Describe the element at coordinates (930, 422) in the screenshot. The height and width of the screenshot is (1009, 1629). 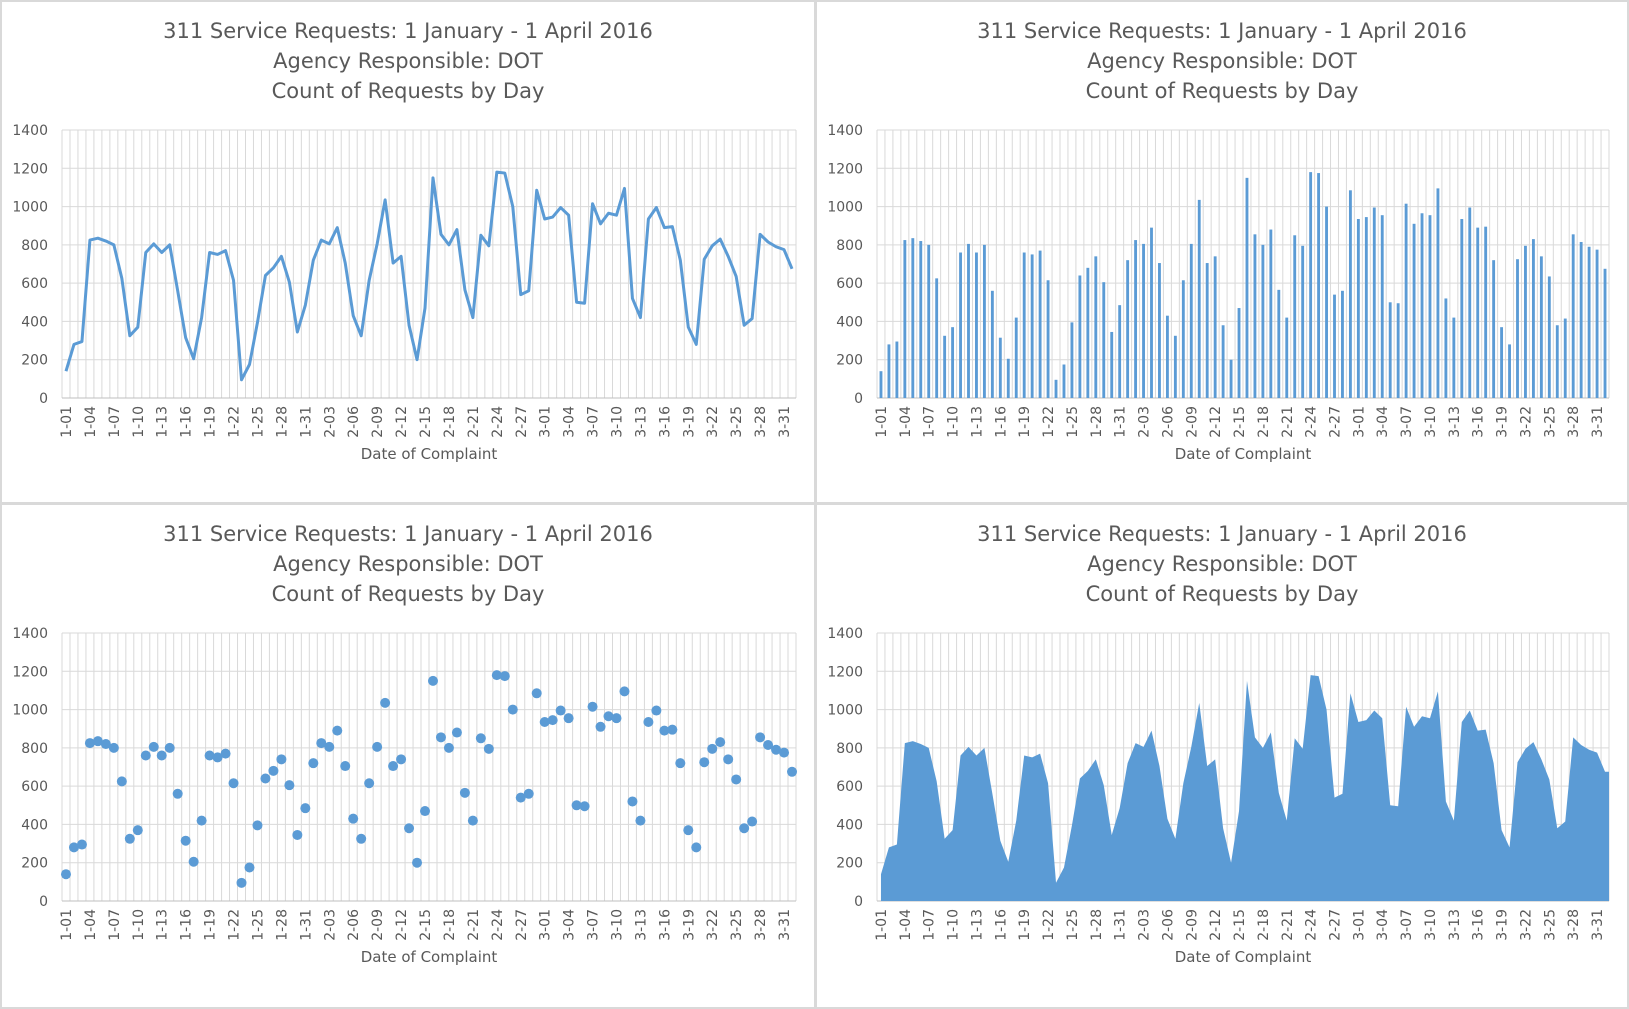
I see `x-tick-label: 1-07` at that location.